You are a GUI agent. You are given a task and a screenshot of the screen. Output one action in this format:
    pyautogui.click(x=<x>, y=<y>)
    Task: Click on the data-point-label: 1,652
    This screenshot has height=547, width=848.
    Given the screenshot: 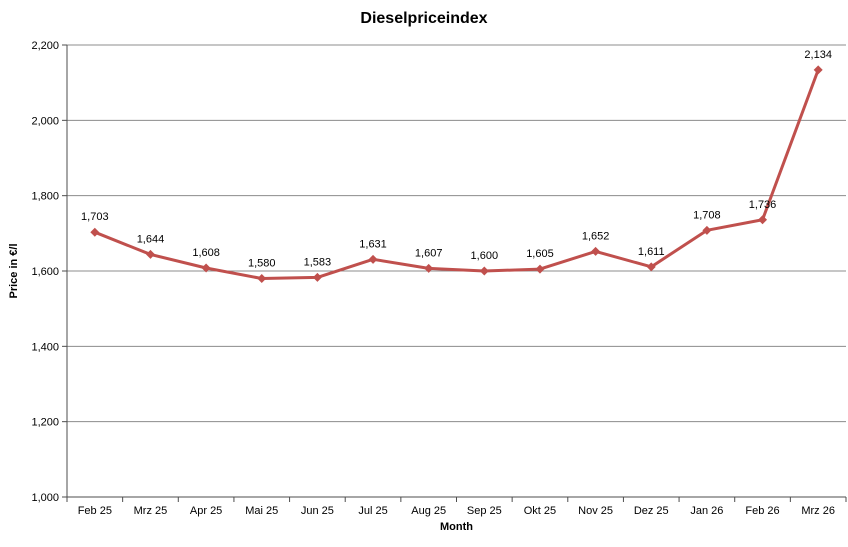 What is the action you would take?
    pyautogui.click(x=596, y=236)
    